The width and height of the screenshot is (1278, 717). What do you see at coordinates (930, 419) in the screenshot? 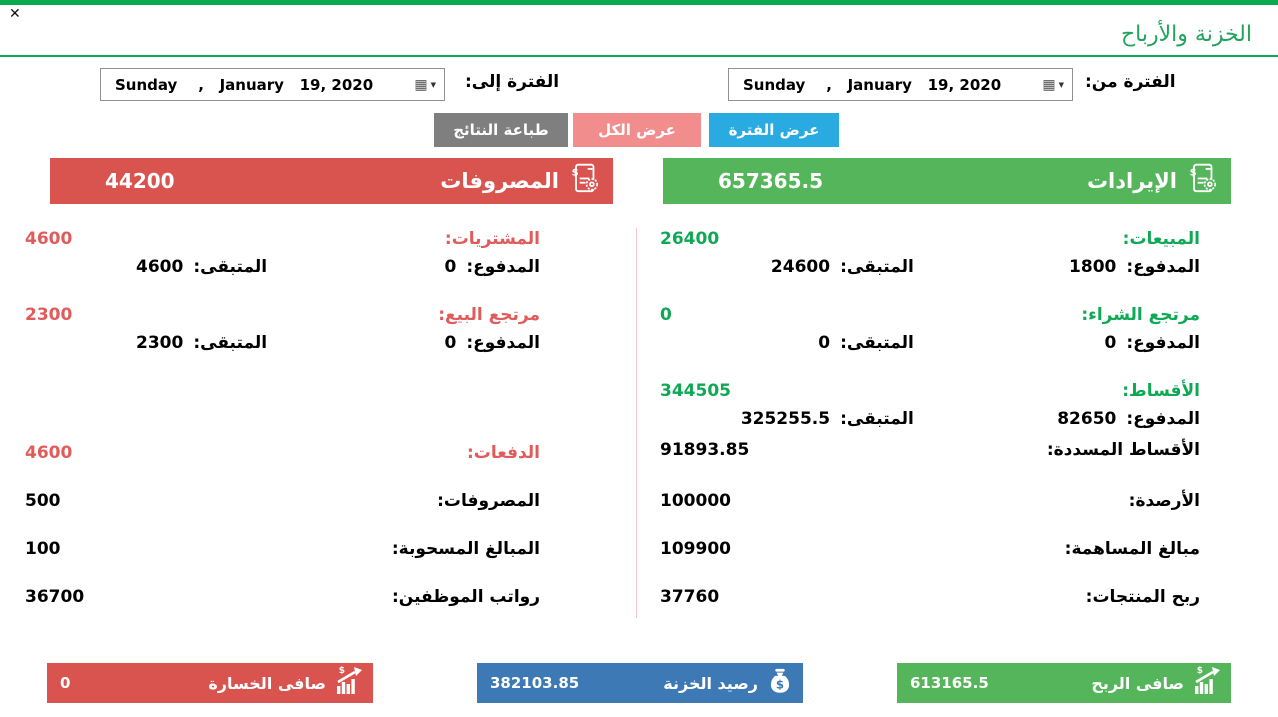
I see `stat-row: المدفوع: 82650 المتبقى: 325255.5` at bounding box center [930, 419].